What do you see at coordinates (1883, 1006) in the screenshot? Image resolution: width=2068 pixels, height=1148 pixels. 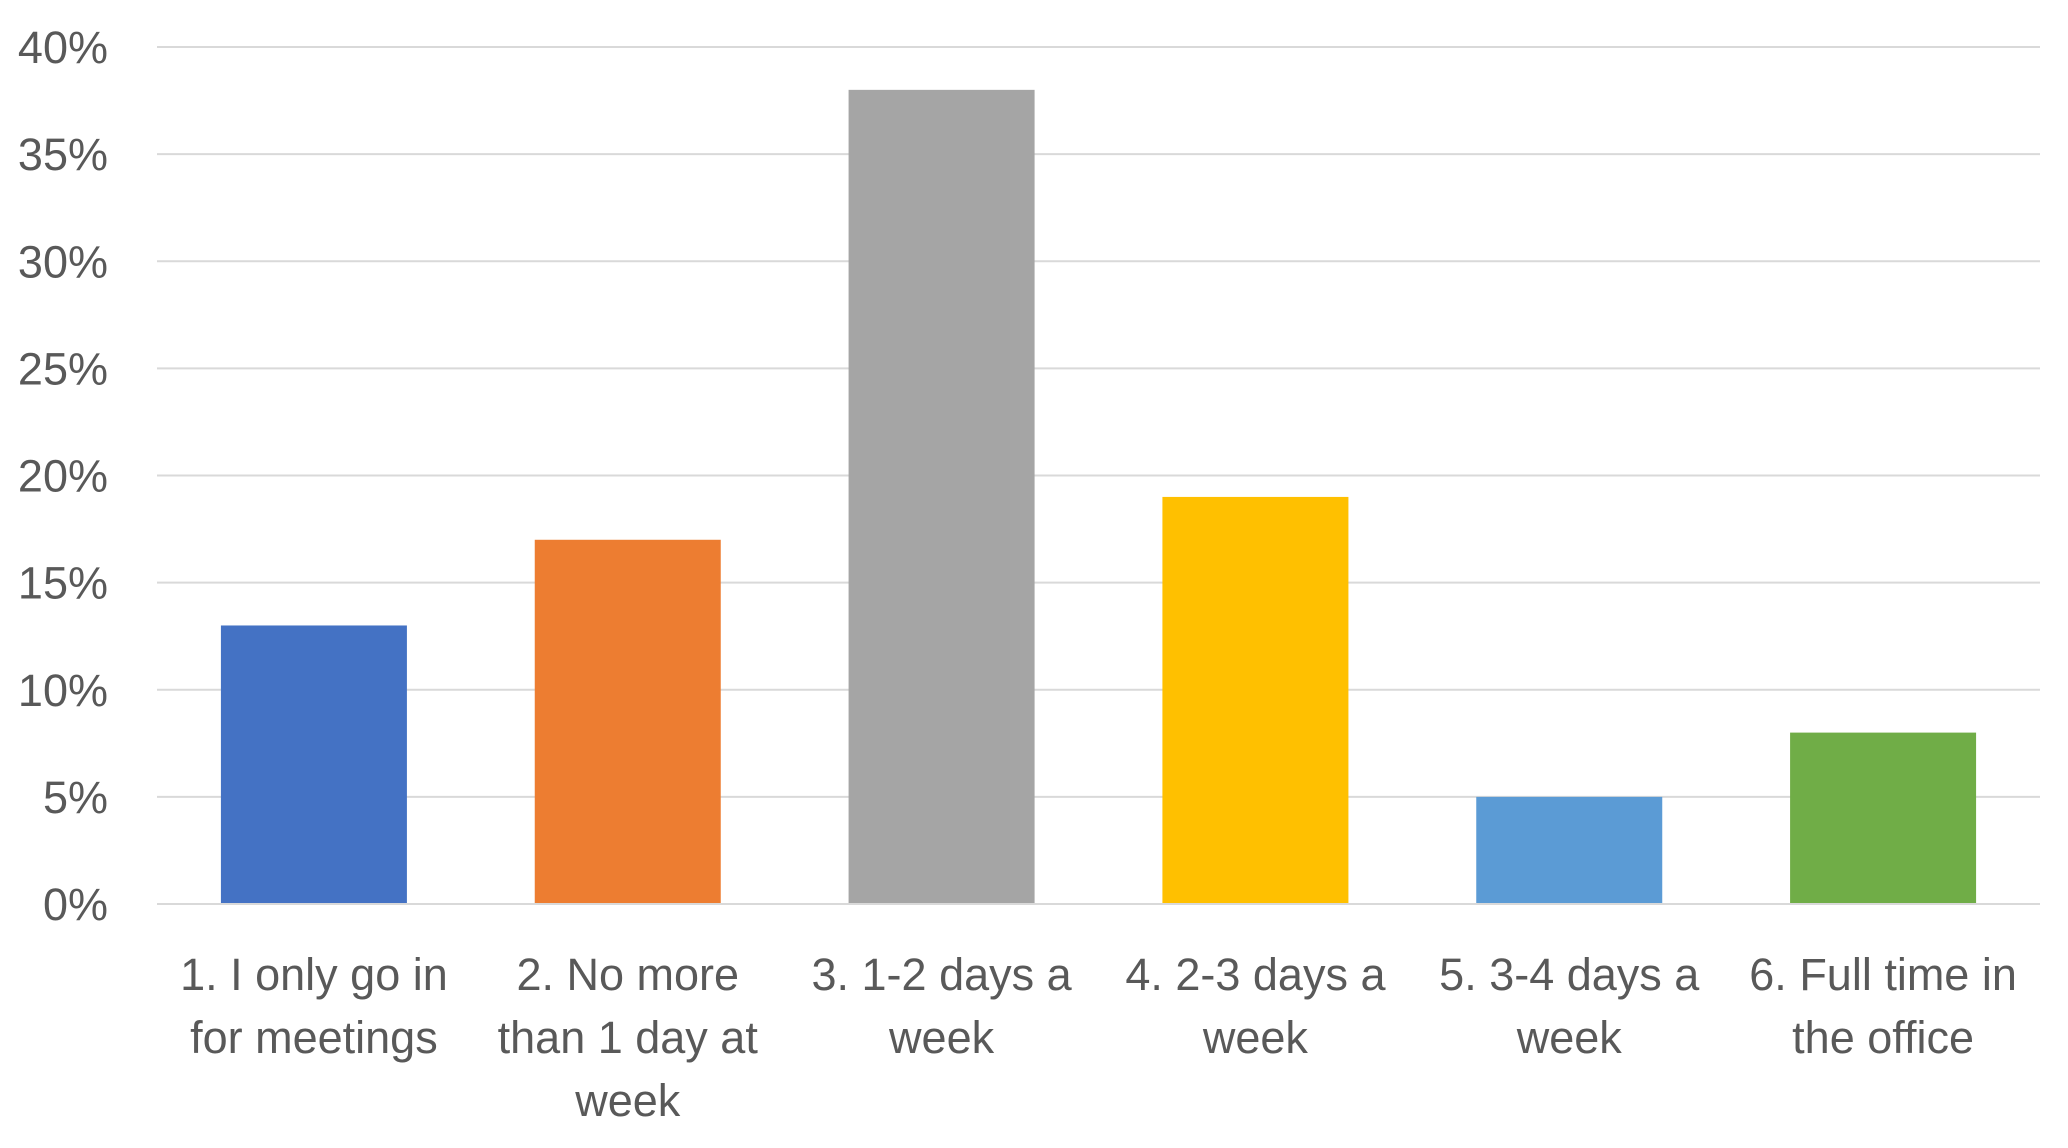 I see `x-category-label-6: 6. Full time in the office` at bounding box center [1883, 1006].